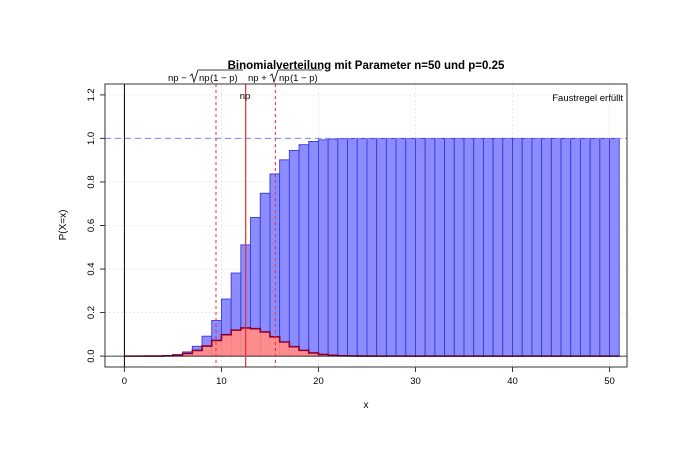 The image size is (696, 464). What do you see at coordinates (415, 381) in the screenshot?
I see `x-tick-label: 30` at bounding box center [415, 381].